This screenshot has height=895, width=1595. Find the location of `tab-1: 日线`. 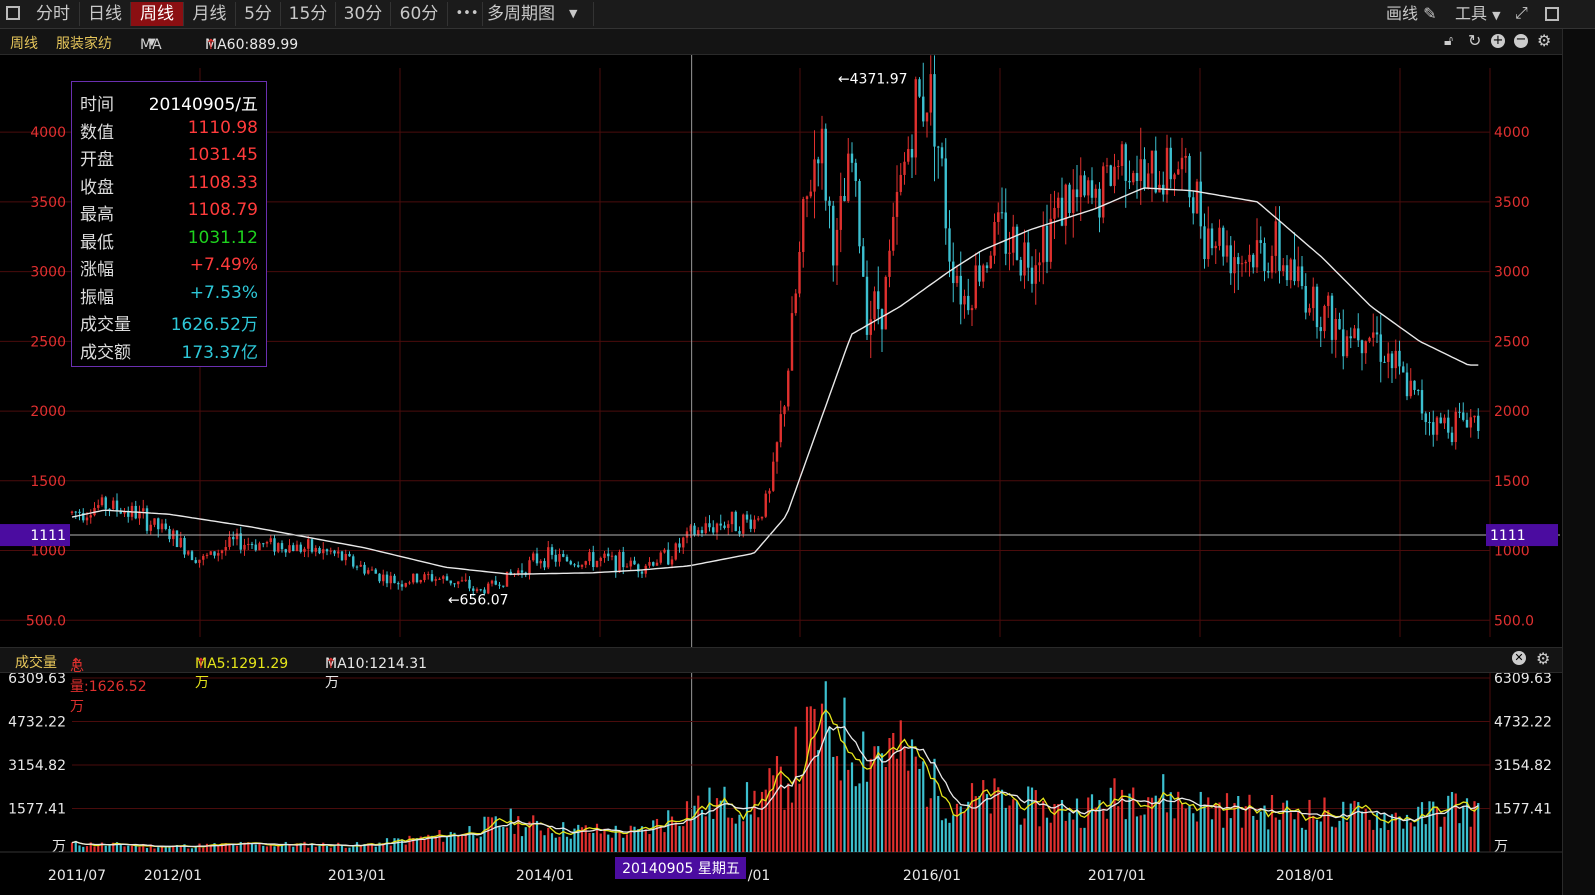

tab-1: 日线 is located at coordinates (105, 14).